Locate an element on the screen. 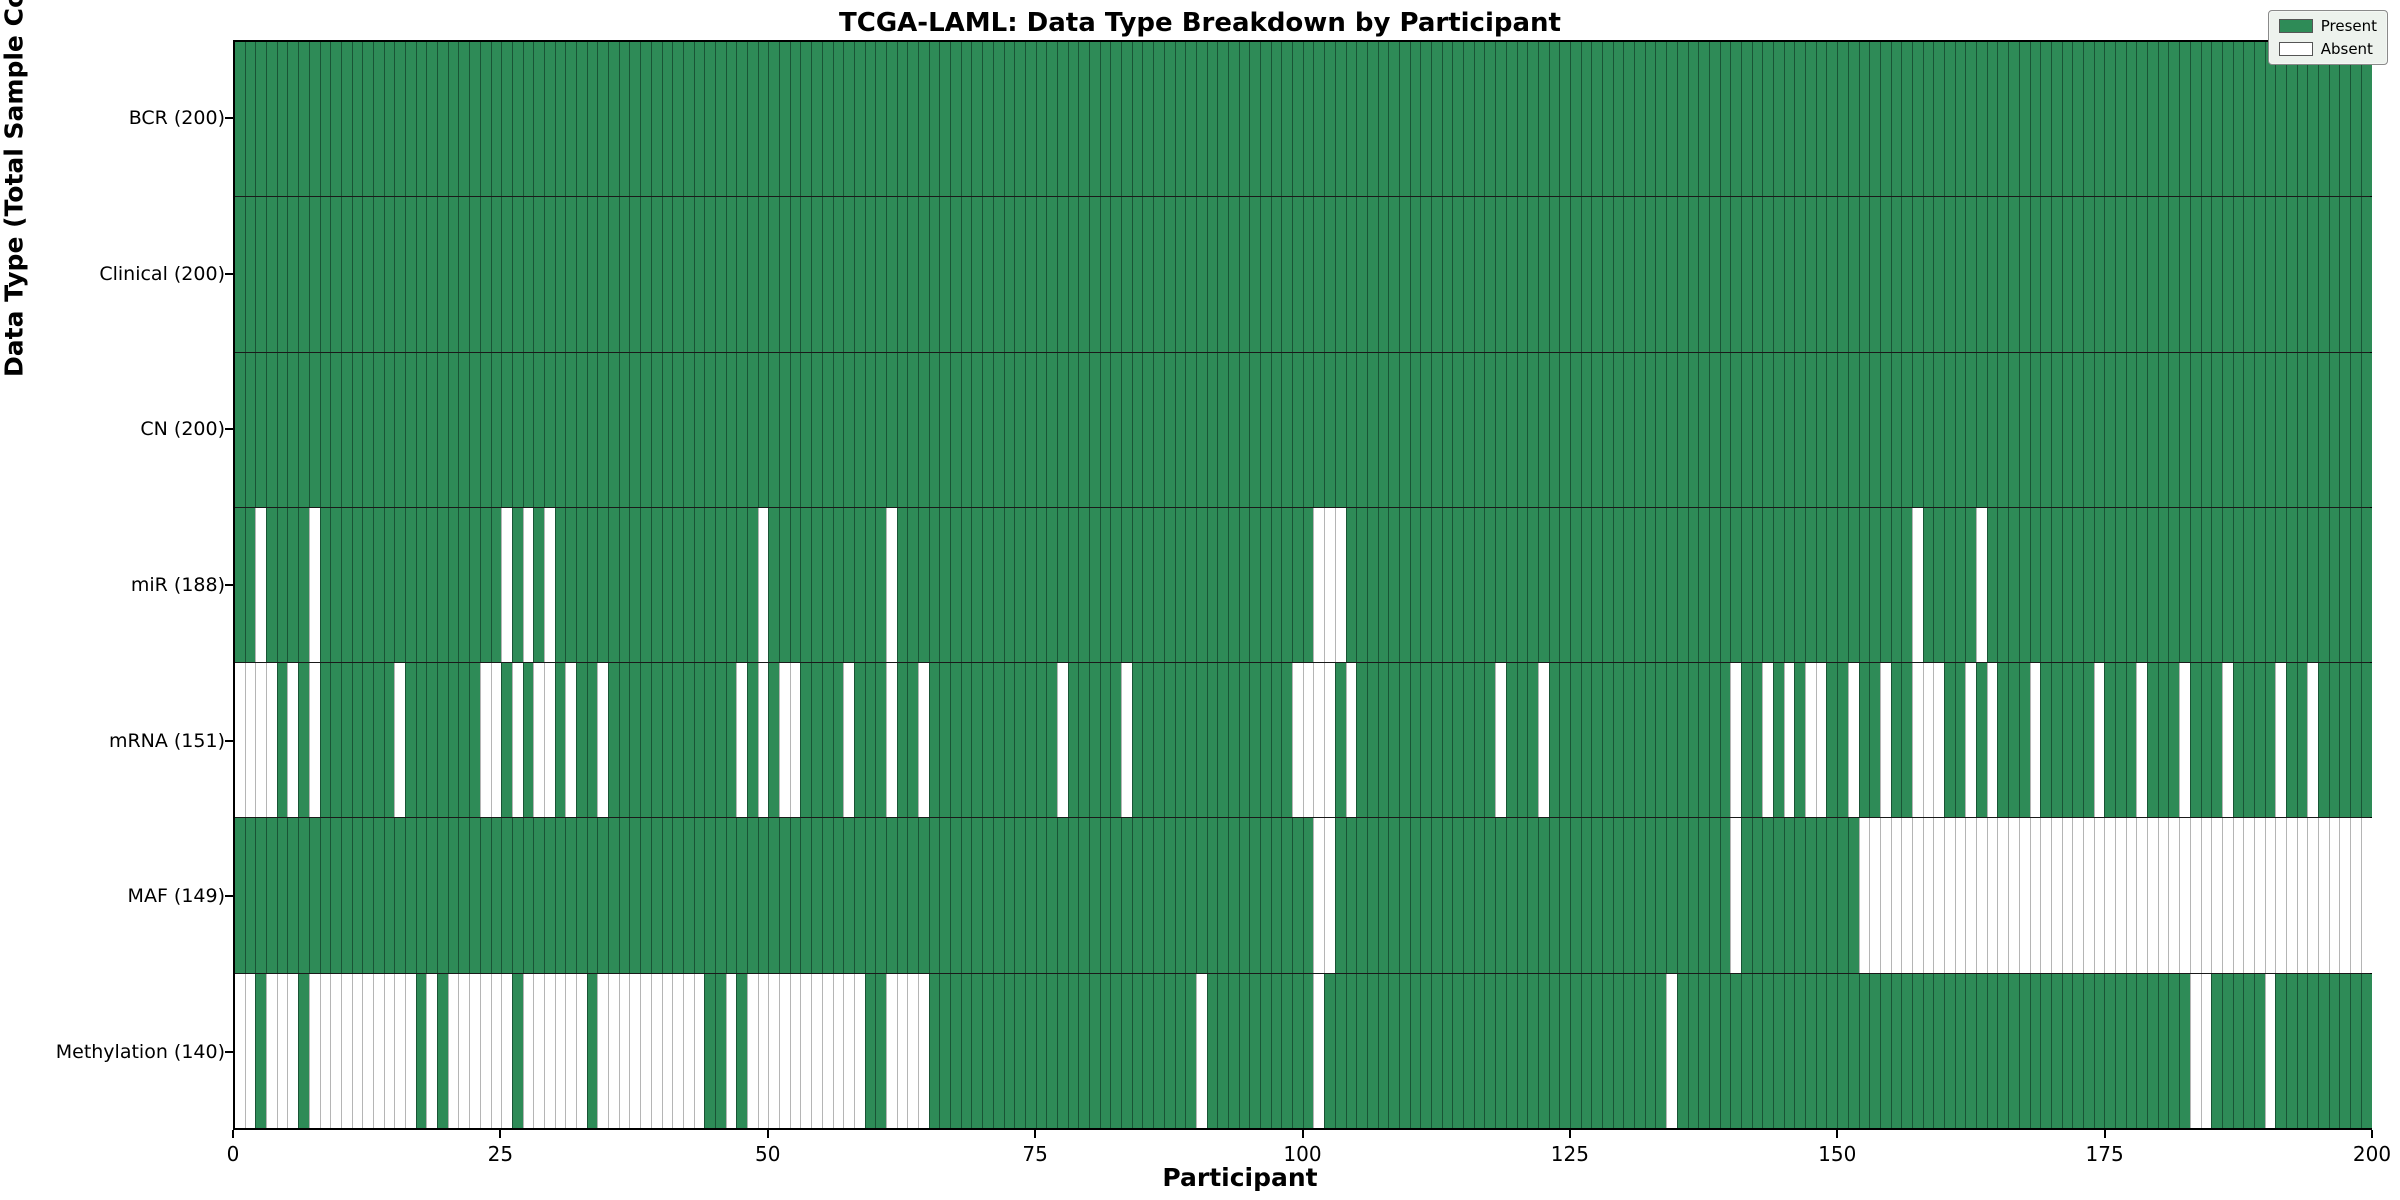  heatmap-row-methylation is located at coordinates (1303, 1050).